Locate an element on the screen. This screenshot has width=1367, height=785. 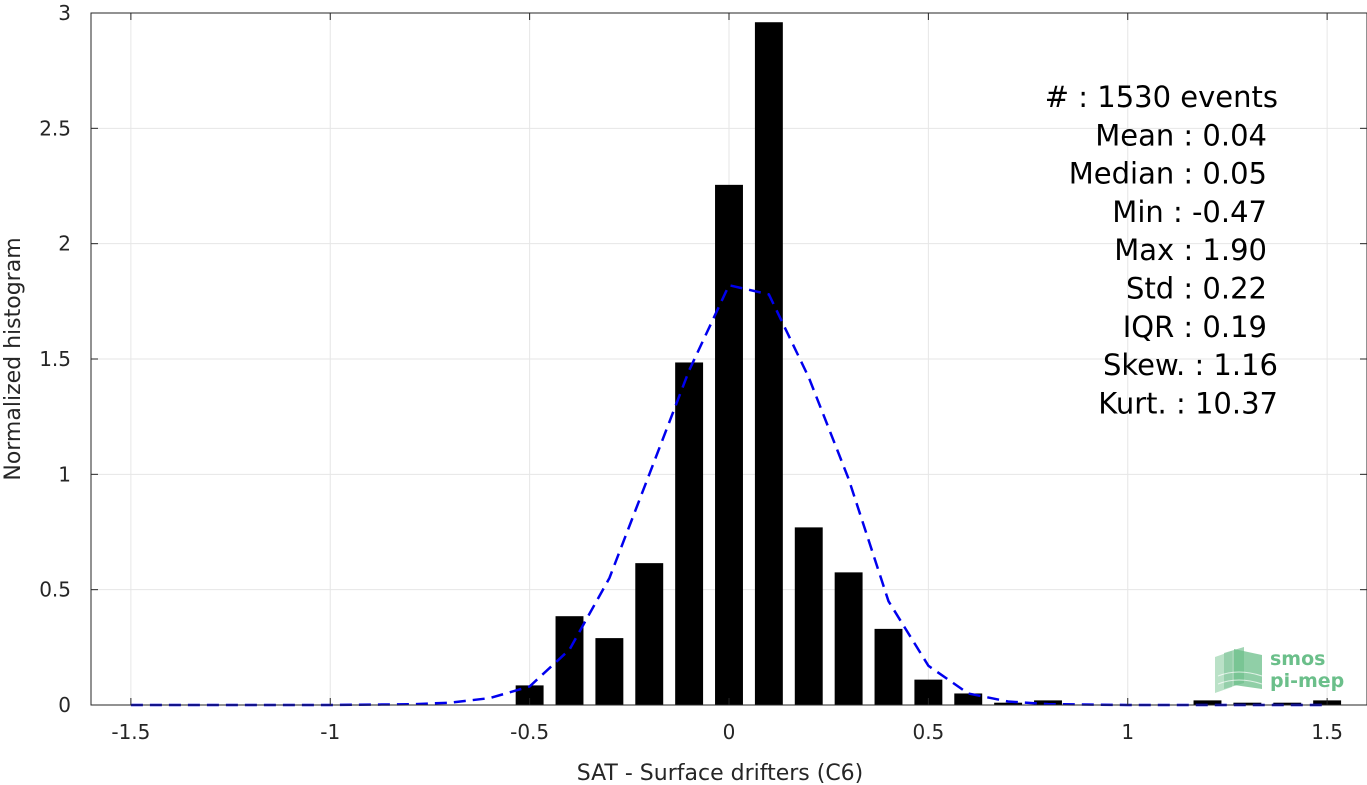
x-tick-label: 1.5 is located at coordinates (1327, 732).